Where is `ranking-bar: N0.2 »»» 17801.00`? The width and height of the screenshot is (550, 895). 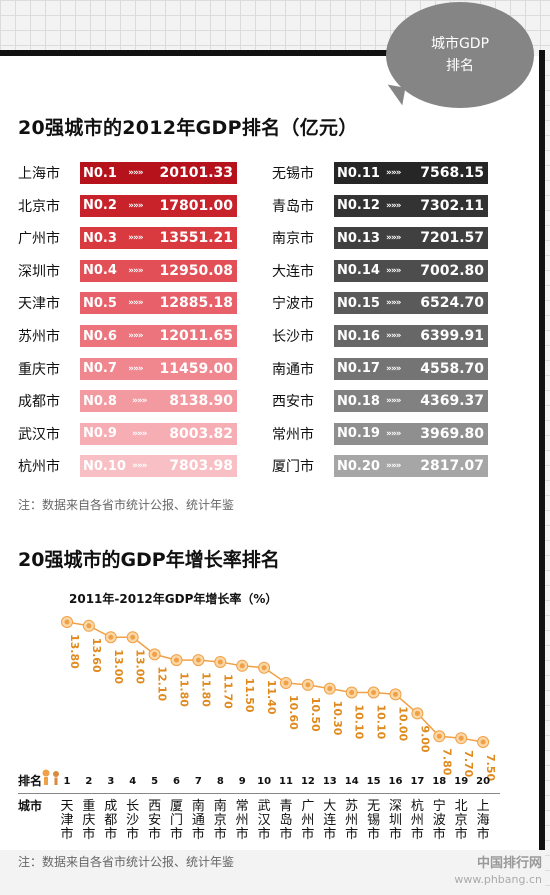
ranking-bar: N0.2 »»» 17801.00 is located at coordinates (158, 205).